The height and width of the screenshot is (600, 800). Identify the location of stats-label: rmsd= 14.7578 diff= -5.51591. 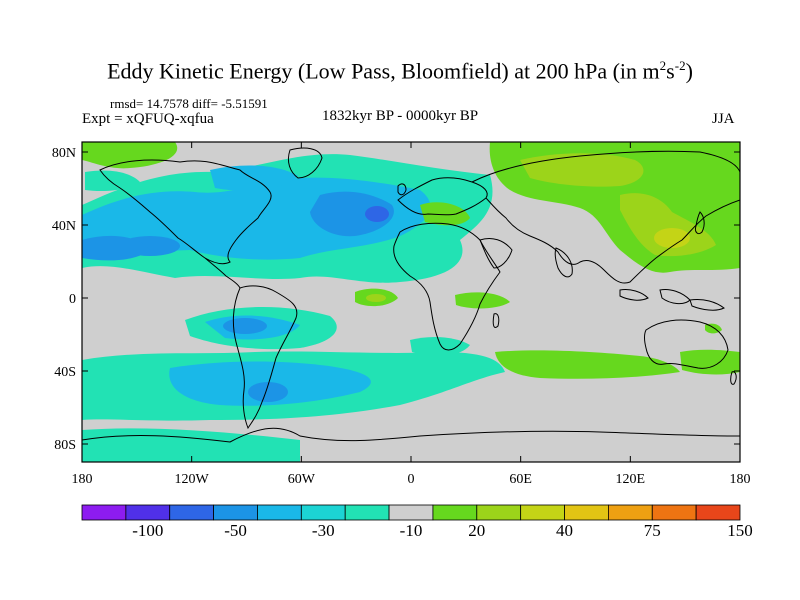
(189, 103).